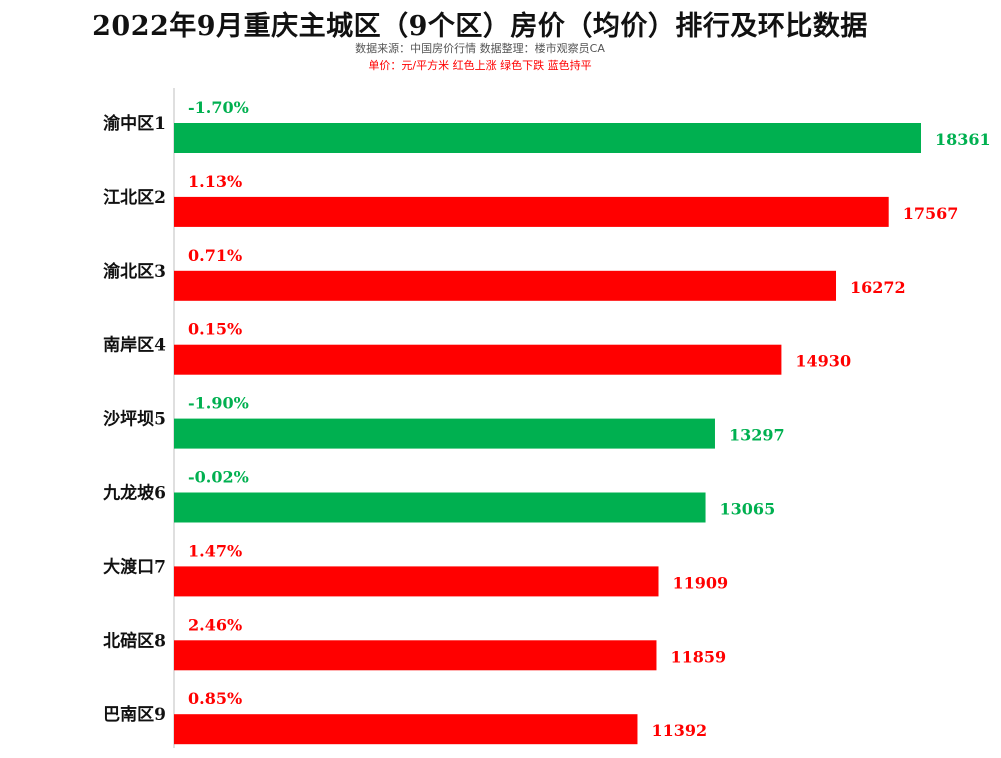 This screenshot has height=758, width=1001. I want to click on change-label: -1.90%, so click(218, 403).